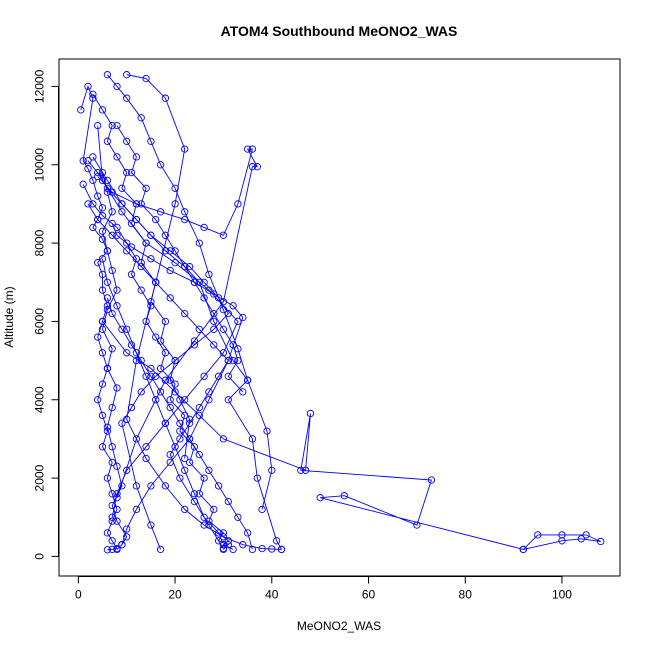 The image size is (650, 655). I want to click on x-tick-label: 80, so click(466, 595).